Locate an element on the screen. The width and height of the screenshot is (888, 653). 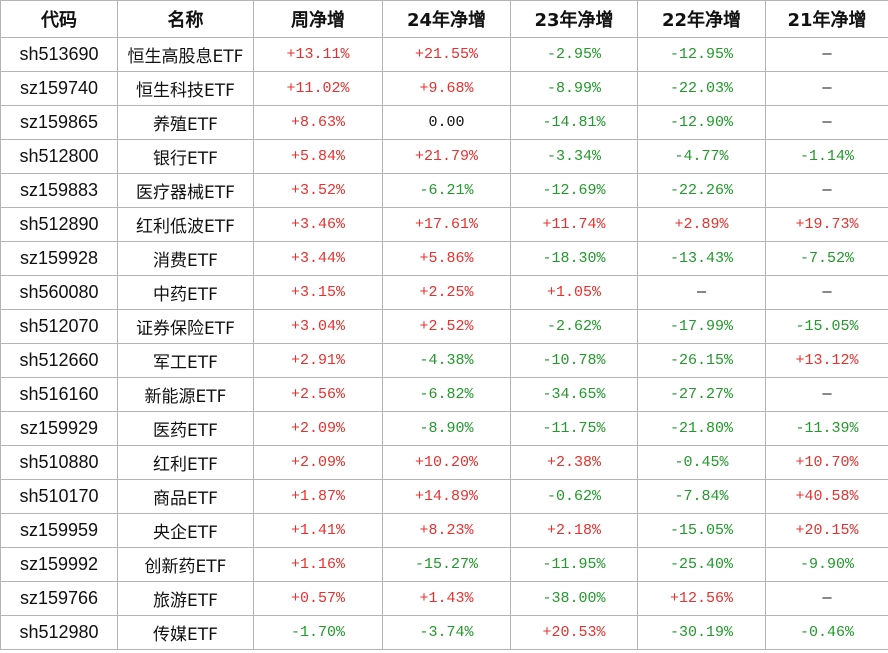
code-cell: sh513690 is located at coordinates (59, 54).